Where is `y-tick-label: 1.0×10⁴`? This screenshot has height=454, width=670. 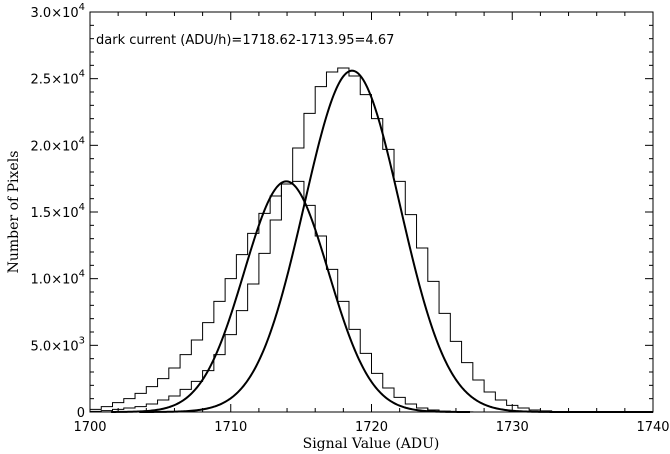
y-tick-label: 1.0×10⁴ is located at coordinates (58, 278).